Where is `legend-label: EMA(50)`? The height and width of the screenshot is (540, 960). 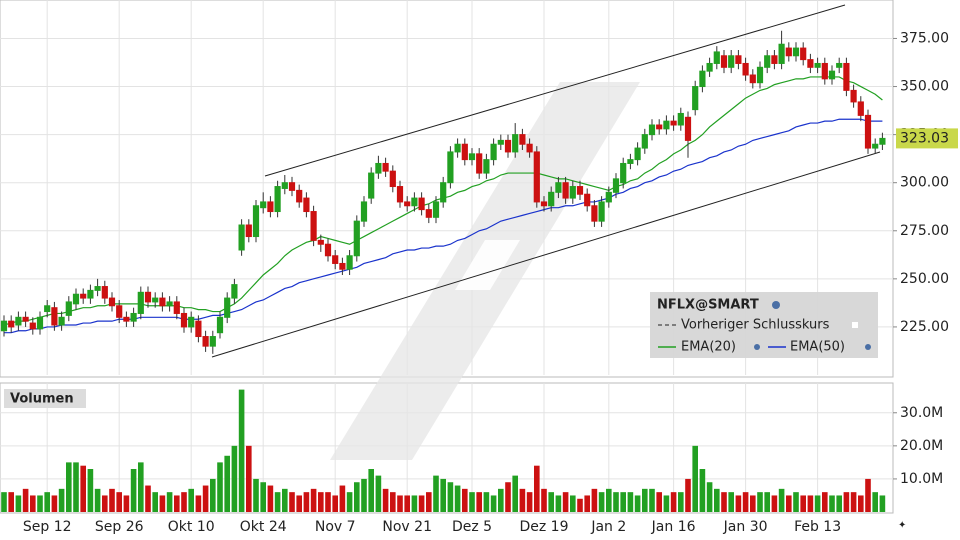
legend-label: EMA(50) is located at coordinates (817, 347).